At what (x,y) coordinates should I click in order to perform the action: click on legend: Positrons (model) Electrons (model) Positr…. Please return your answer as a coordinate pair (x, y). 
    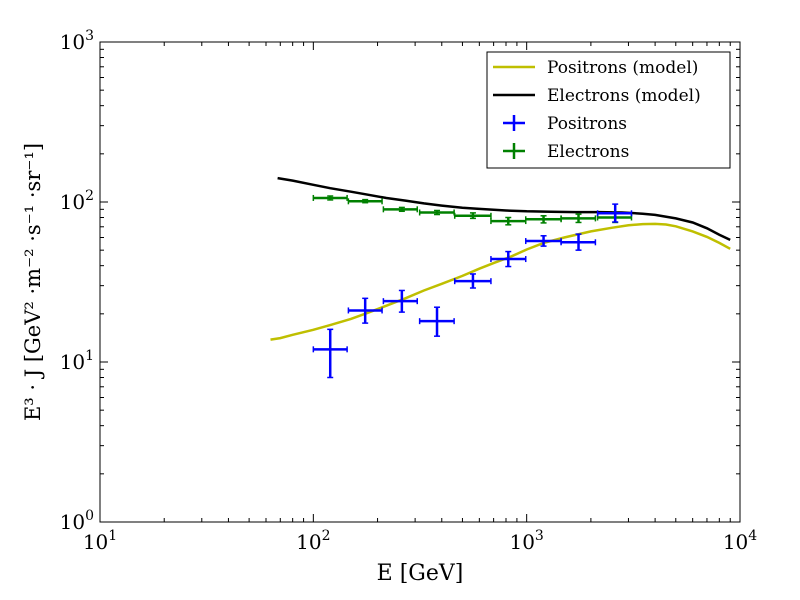
    Looking at the image, I should click on (608, 110).